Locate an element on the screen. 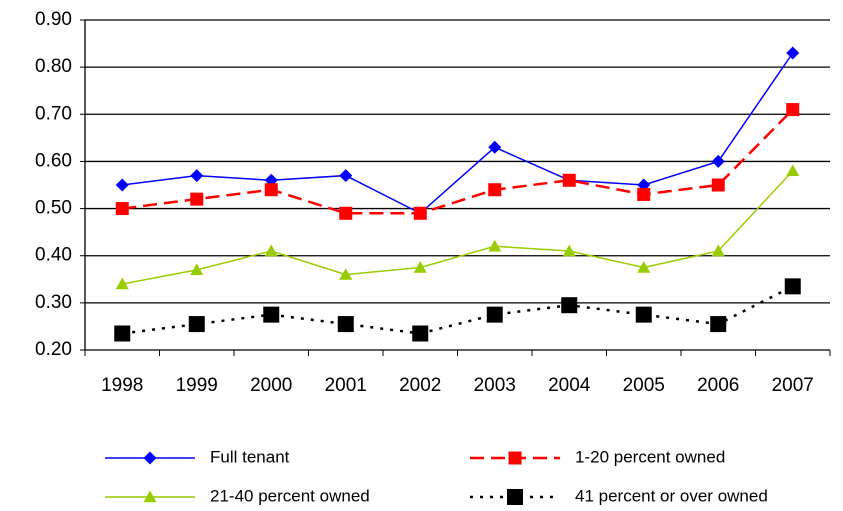 The width and height of the screenshot is (843, 511). y-tick-label: 0.40 is located at coordinates (53, 255).